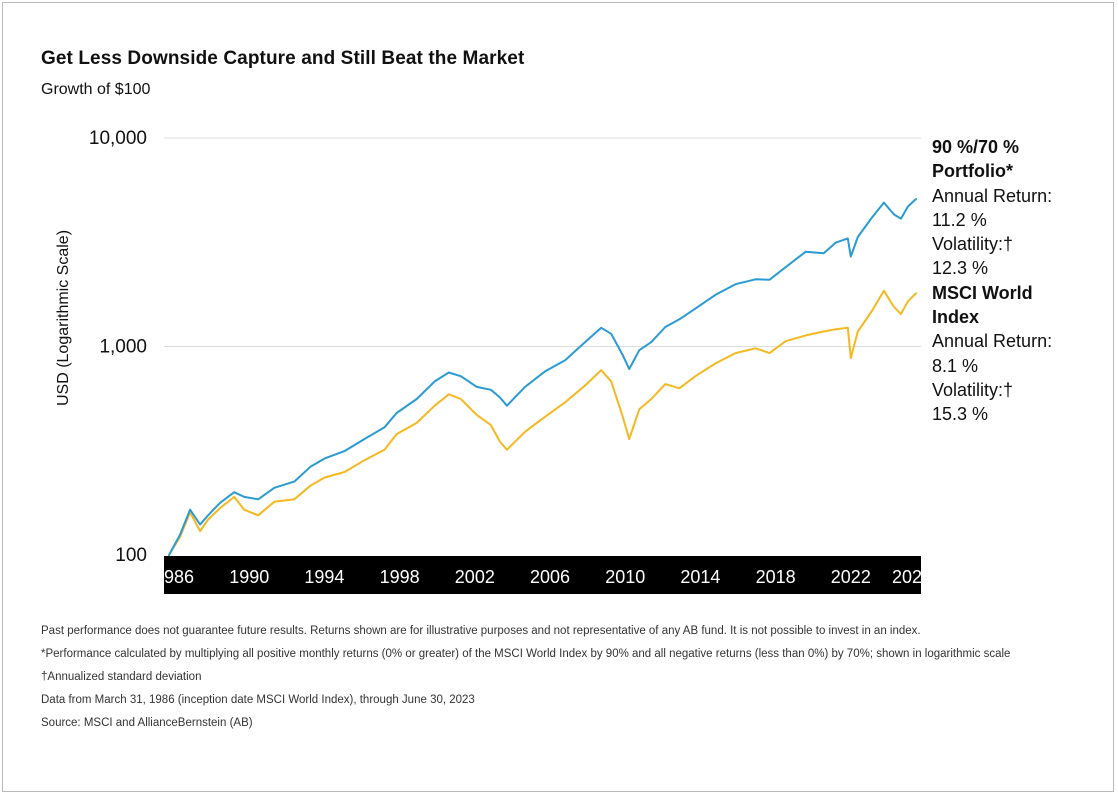  I want to click on legend-portfolio-return-value: 11.2 %, so click(959, 219).